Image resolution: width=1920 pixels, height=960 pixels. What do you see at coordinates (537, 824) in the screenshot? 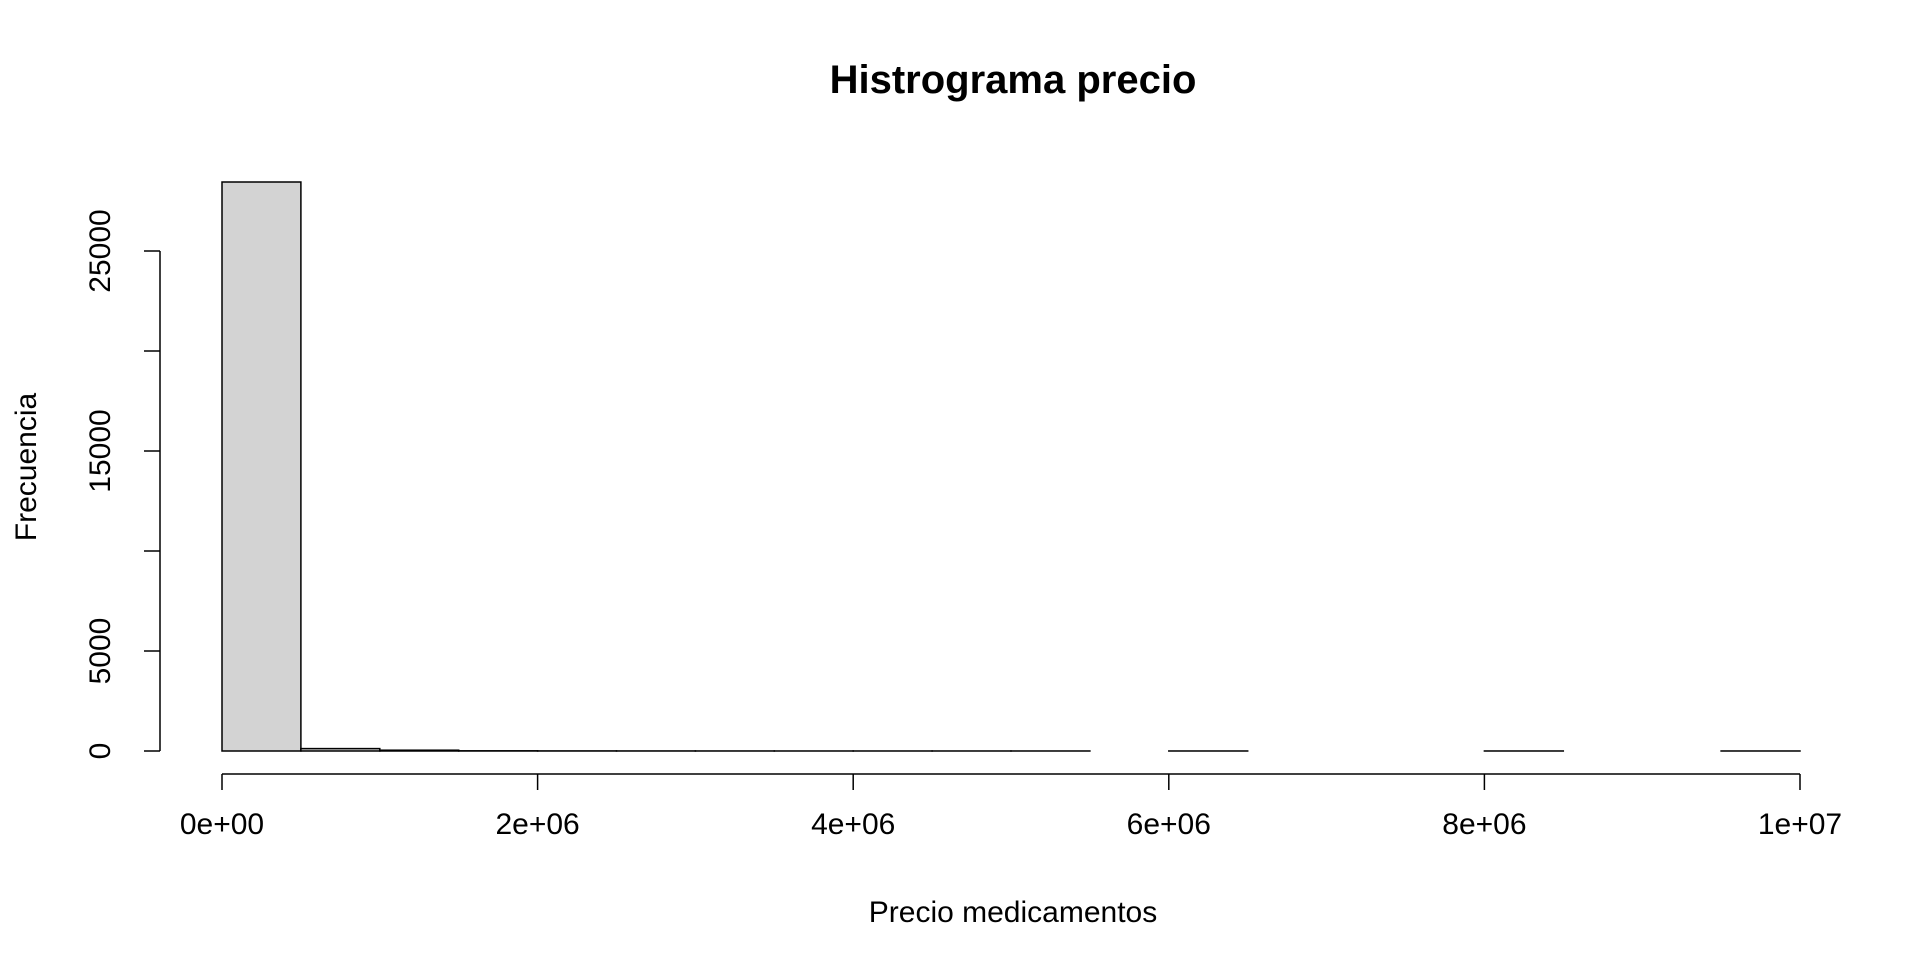
I see `x-tick-label: 2e+06` at bounding box center [537, 824].